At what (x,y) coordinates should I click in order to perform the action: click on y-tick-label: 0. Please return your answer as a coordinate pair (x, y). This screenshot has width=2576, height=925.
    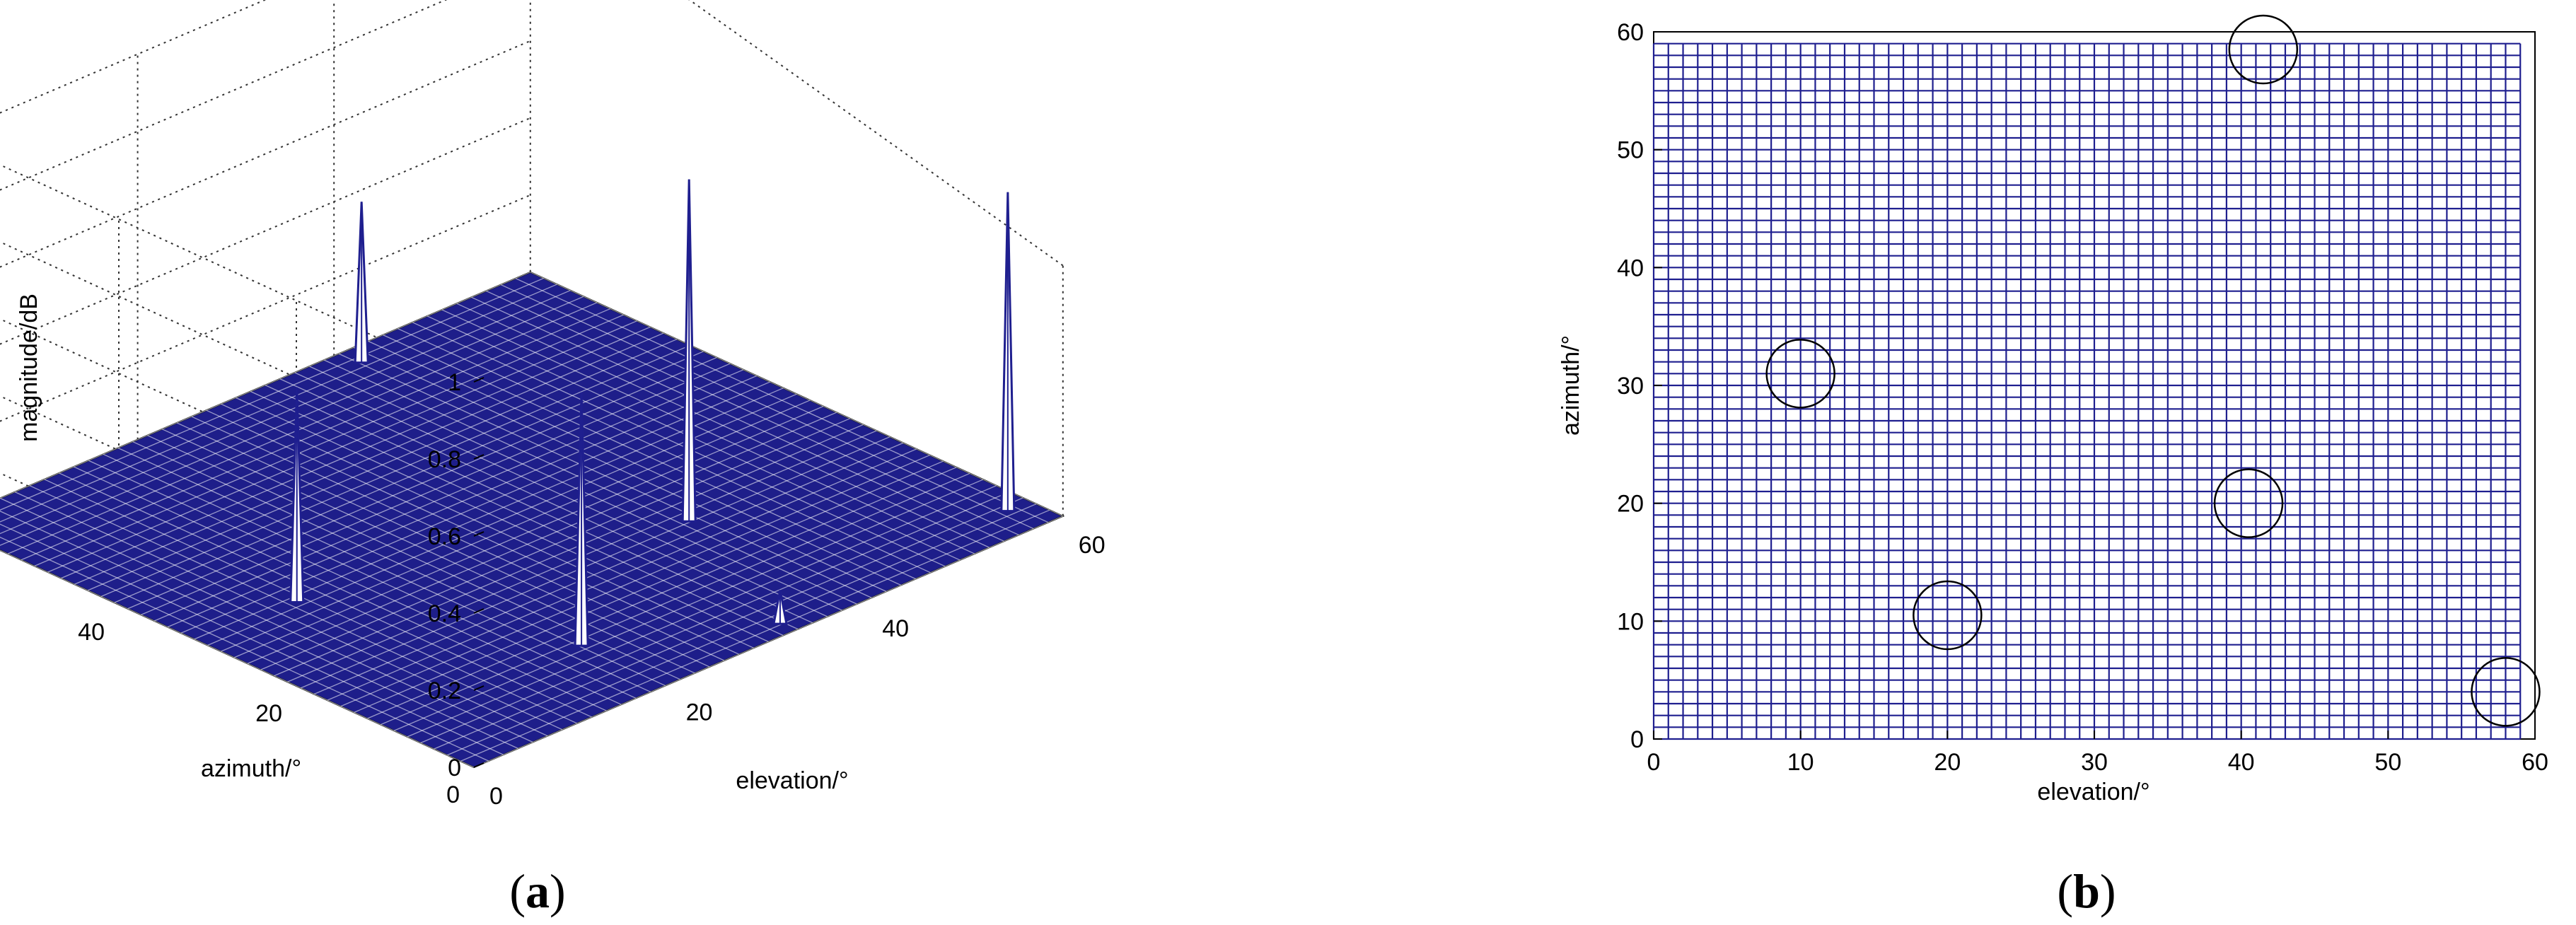
    Looking at the image, I should click on (1637, 739).